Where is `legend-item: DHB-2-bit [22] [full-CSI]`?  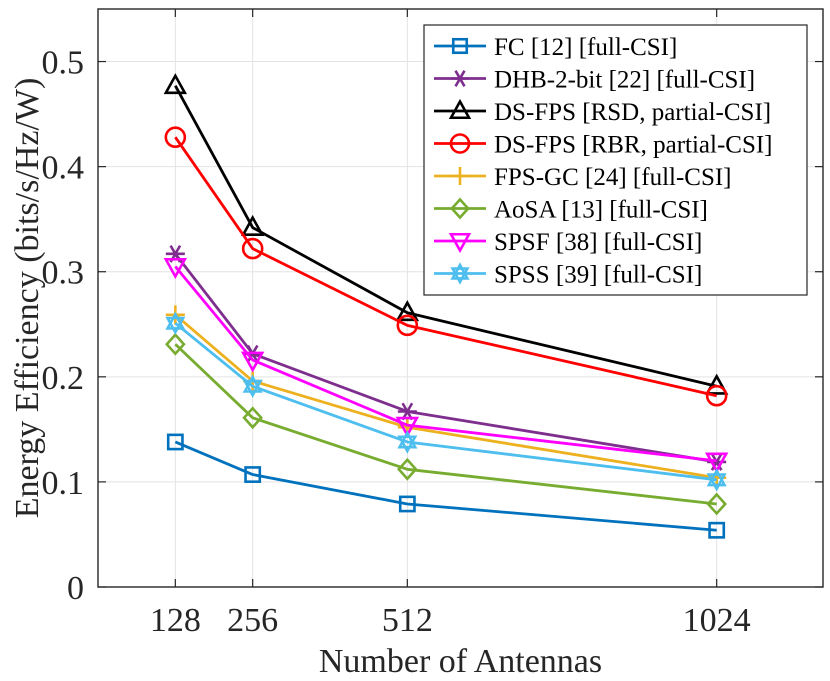
legend-item: DHB-2-bit [22] [full-CSI] is located at coordinates (594, 80).